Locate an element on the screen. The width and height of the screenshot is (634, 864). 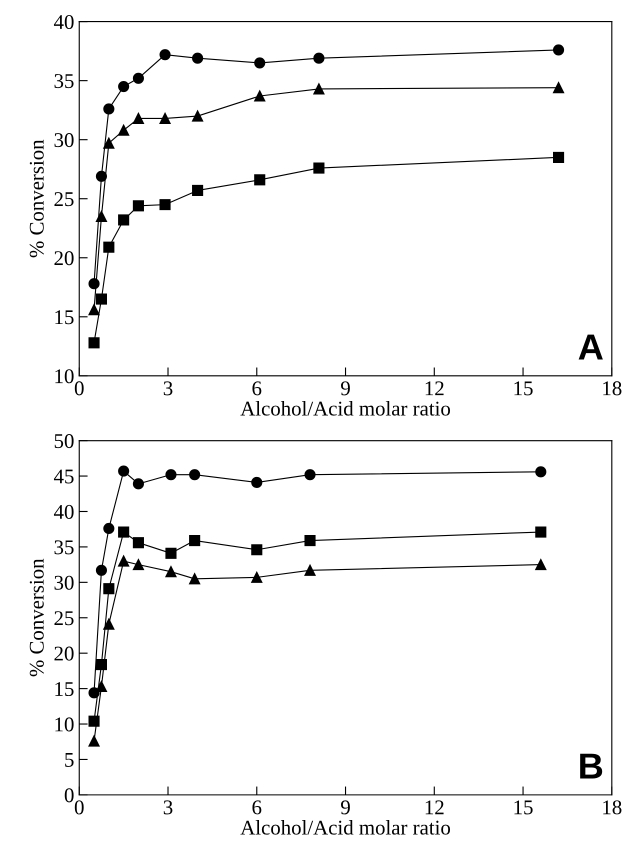
y-tick-label: 0 is located at coordinates (69, 795).